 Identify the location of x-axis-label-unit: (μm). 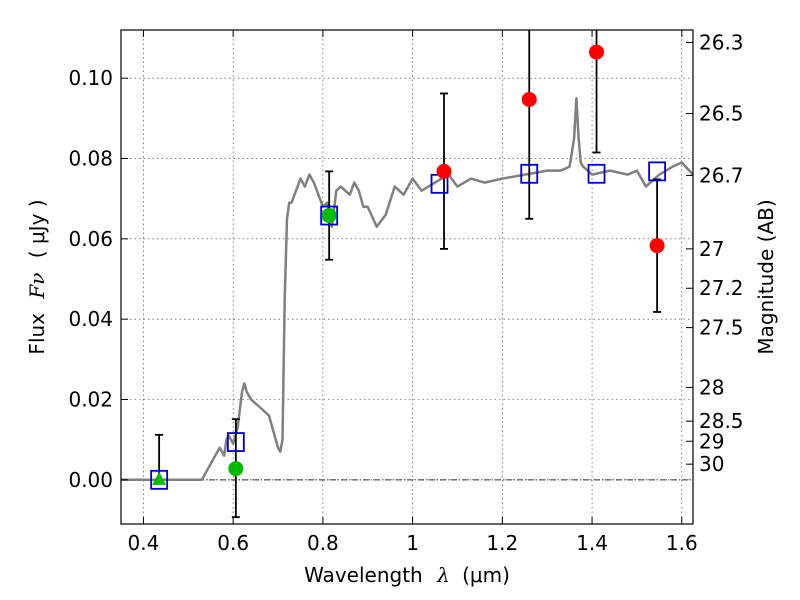
(486, 575).